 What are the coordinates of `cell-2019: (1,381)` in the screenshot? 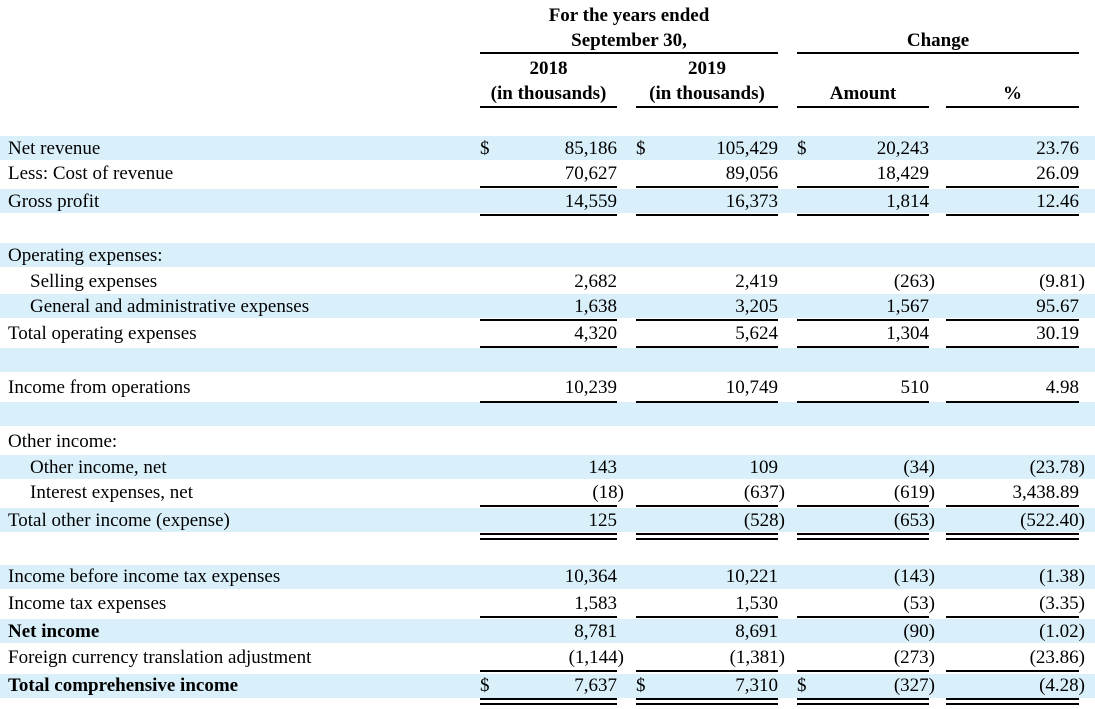 It's located at (757, 657).